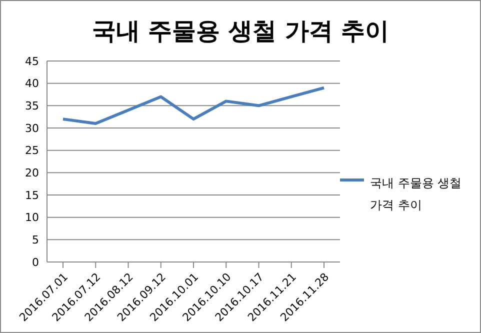  What do you see at coordinates (32, 128) in the screenshot?
I see `y-tick-label: 30` at bounding box center [32, 128].